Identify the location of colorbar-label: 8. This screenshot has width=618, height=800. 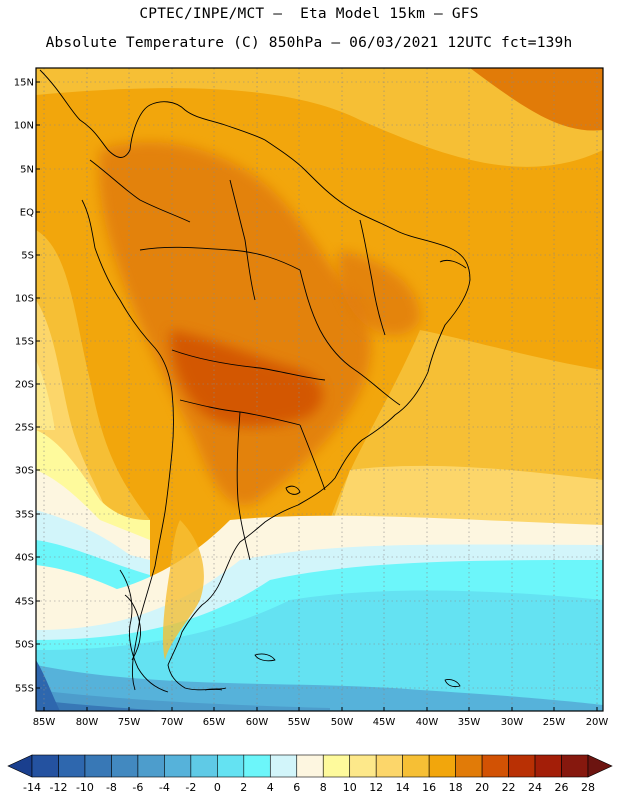
(323, 787).